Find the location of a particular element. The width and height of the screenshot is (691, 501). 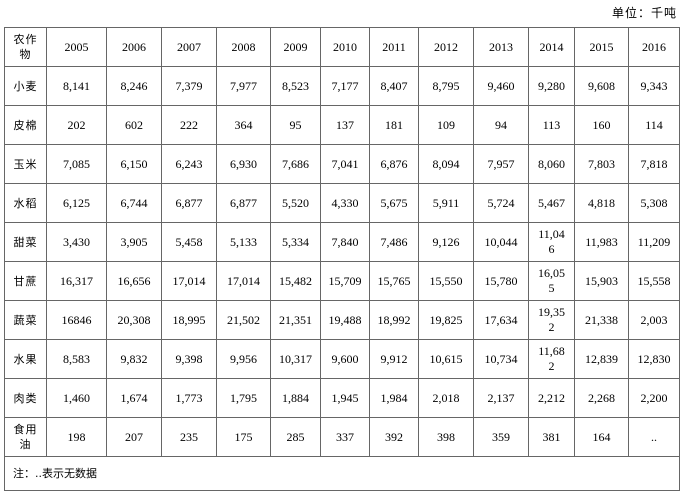

cell: 222 is located at coordinates (189, 125).